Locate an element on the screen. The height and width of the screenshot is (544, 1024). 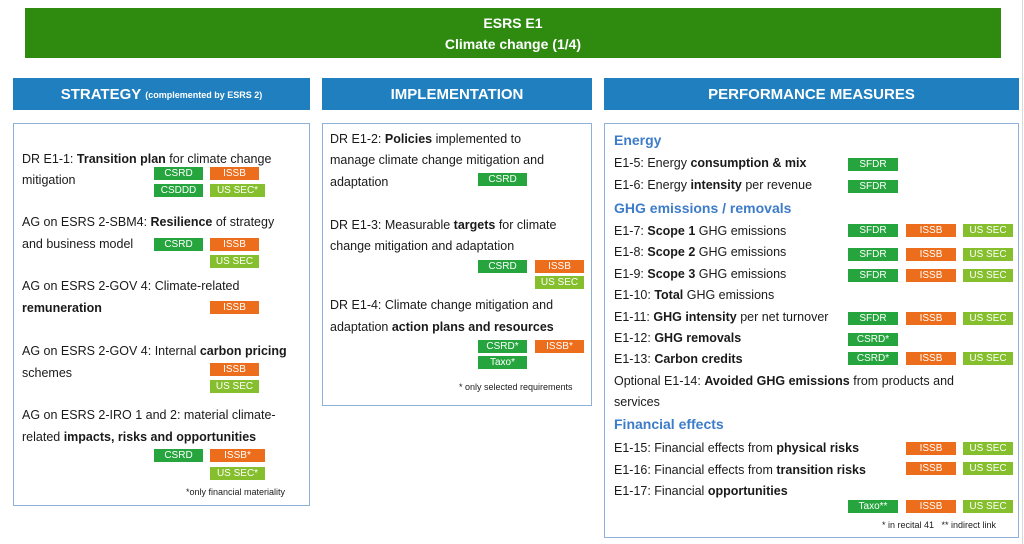
performance-footnote: * in recital 41 ** indirect link is located at coordinates (939, 525).